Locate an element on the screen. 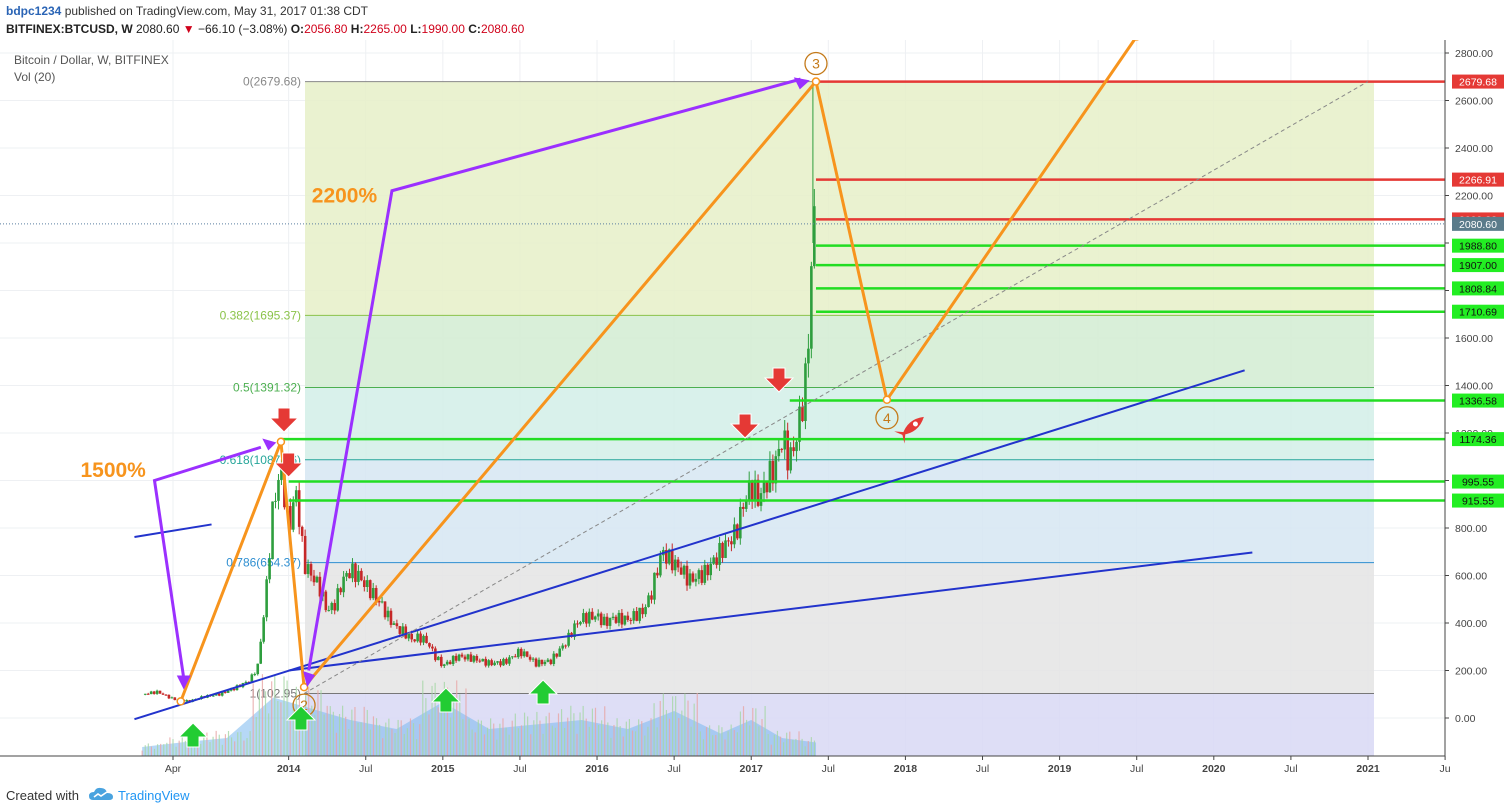 The image size is (1504, 812). support-tag-5: 1174.36 is located at coordinates (1477, 440).